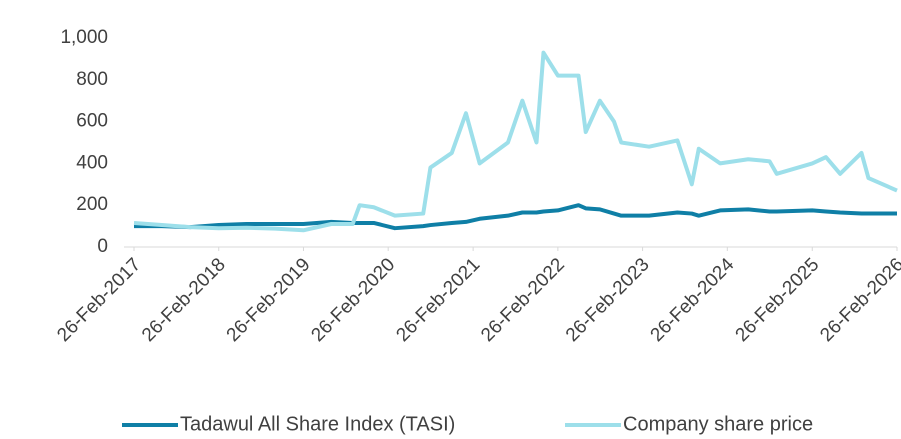 The image size is (901, 439). What do you see at coordinates (515, 217) in the screenshot?
I see `series-line` at bounding box center [515, 217].